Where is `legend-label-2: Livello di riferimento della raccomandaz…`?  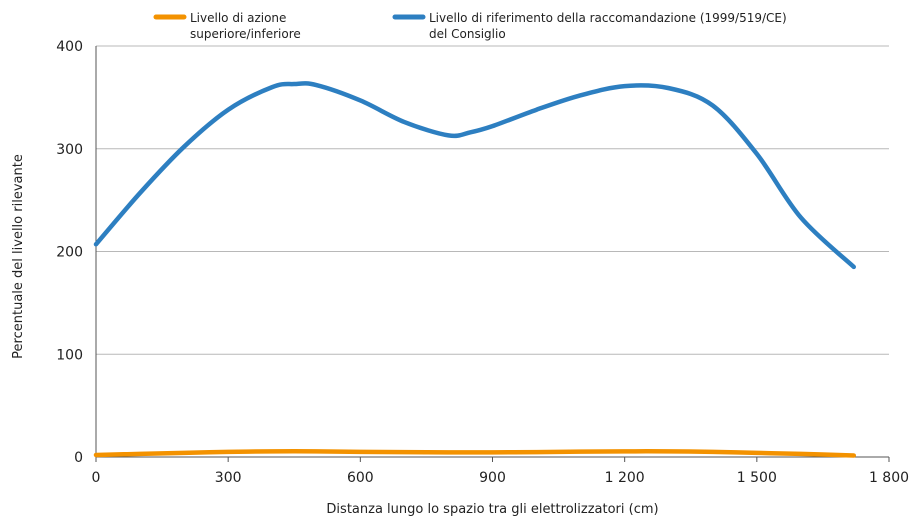
legend-label-2: Livello di riferimento della raccomandaz… is located at coordinates (608, 18).